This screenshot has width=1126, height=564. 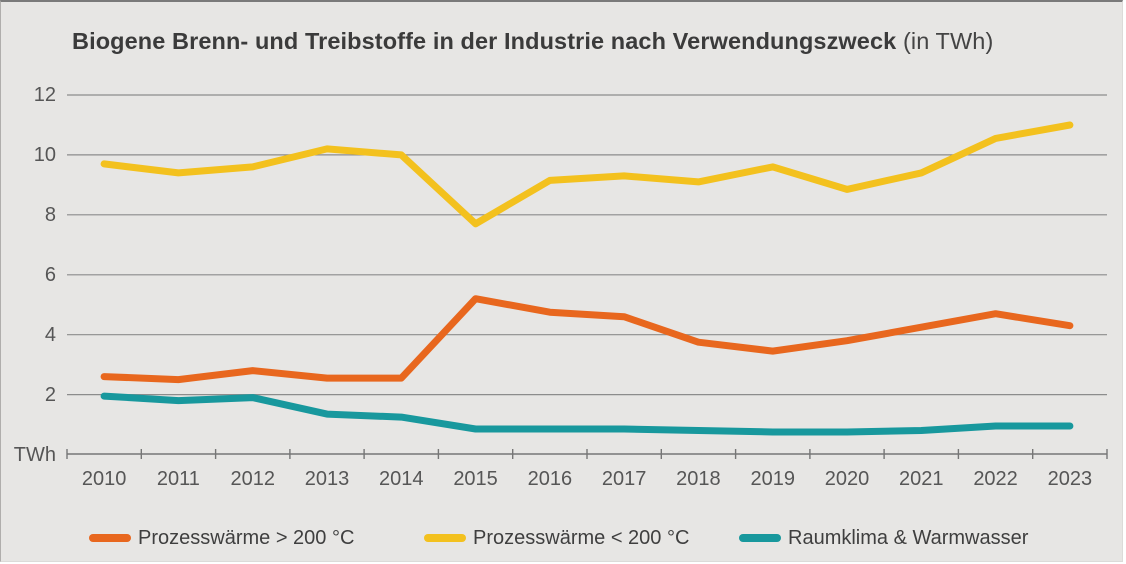 I want to click on x-axis-label: 2012, so click(x=252, y=479).